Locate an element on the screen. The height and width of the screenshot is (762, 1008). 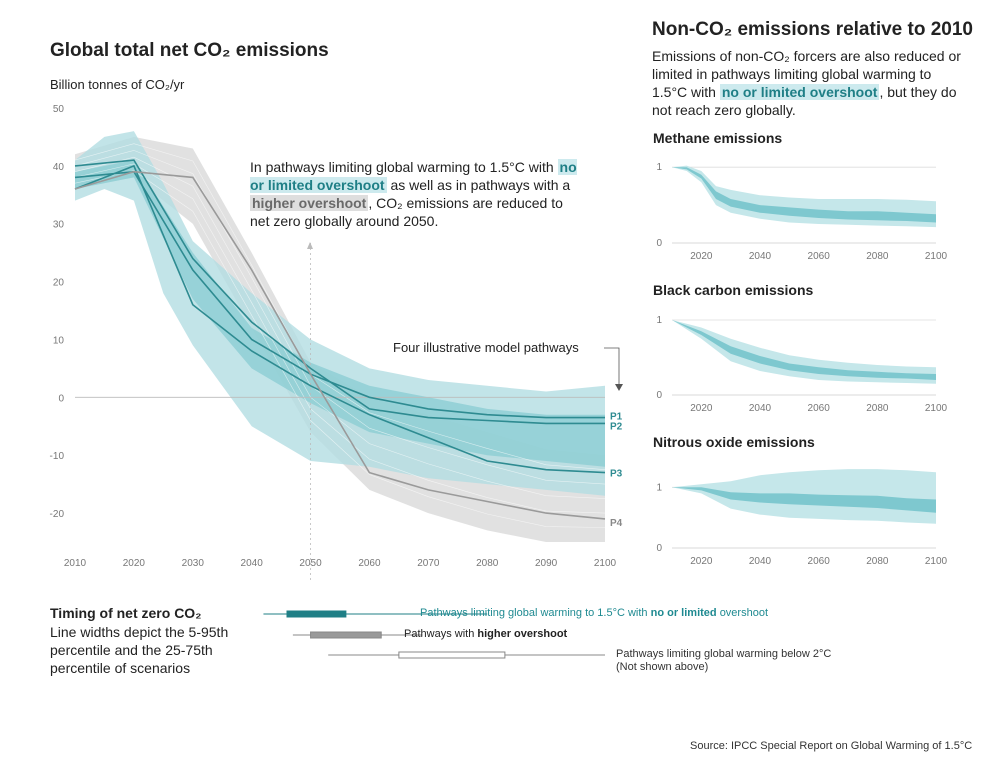
annotation-mid: as well as in pathways with a is located at coordinates (480, 185).